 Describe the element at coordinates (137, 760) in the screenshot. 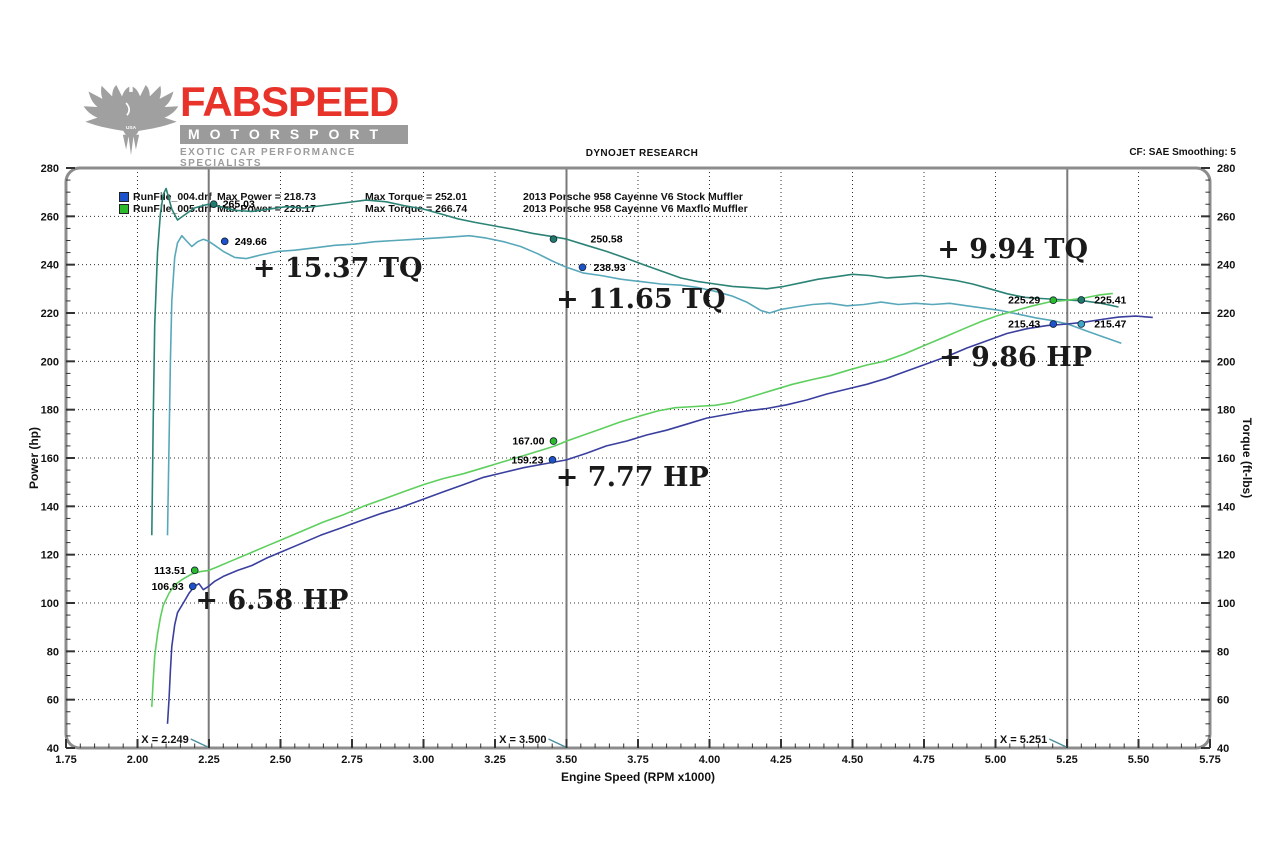

I see `svg-text: 2.00` at that location.